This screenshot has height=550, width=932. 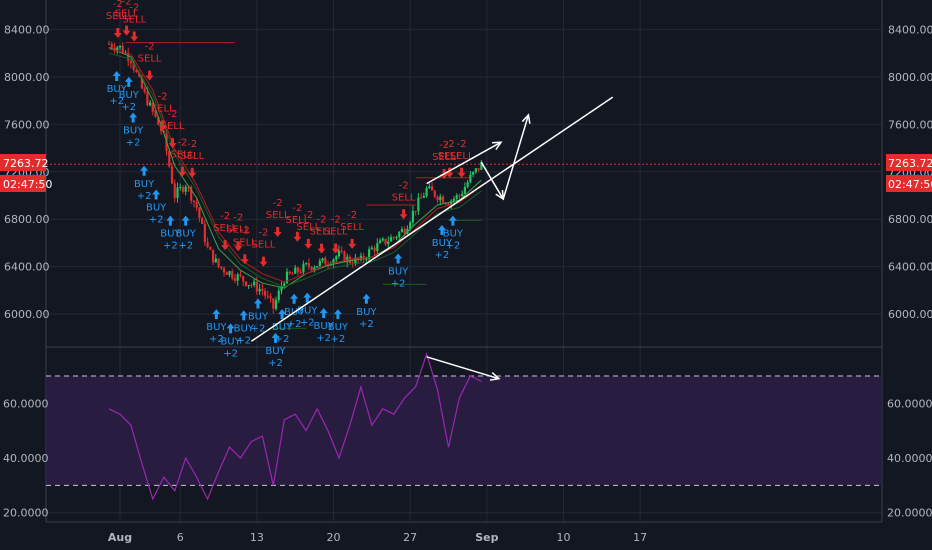 I want to click on price-tick-left: 8400.00, so click(x=27, y=30).